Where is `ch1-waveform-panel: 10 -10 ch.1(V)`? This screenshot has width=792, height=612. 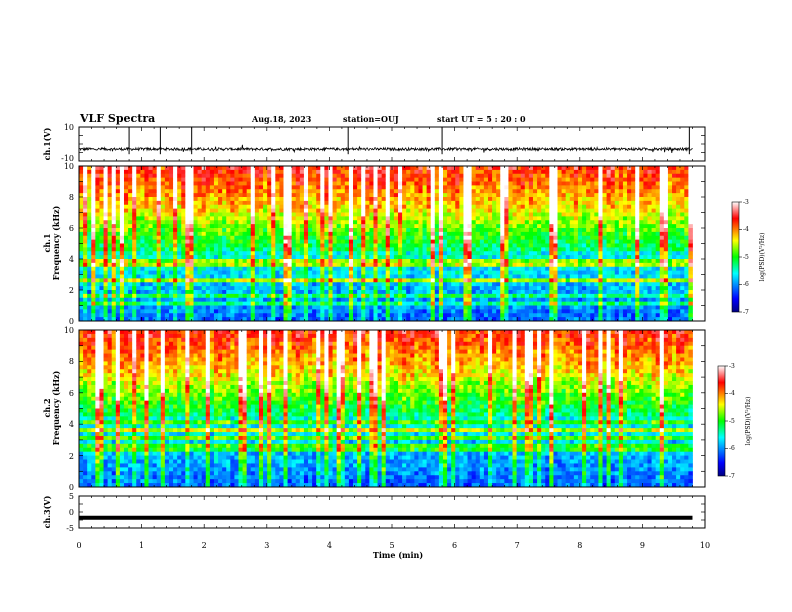 ch1-waveform-panel: 10 -10 ch.1(V) is located at coordinates (374, 143).